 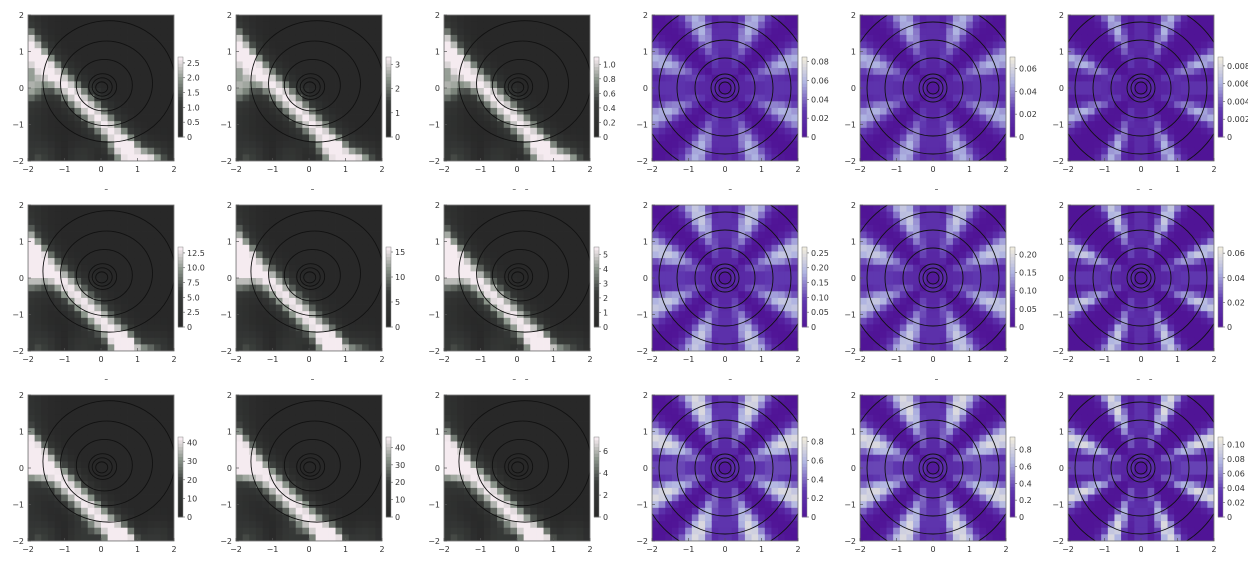 What do you see at coordinates (18, 315) in the screenshot?
I see `y-tick-label: −1` at bounding box center [18, 315].